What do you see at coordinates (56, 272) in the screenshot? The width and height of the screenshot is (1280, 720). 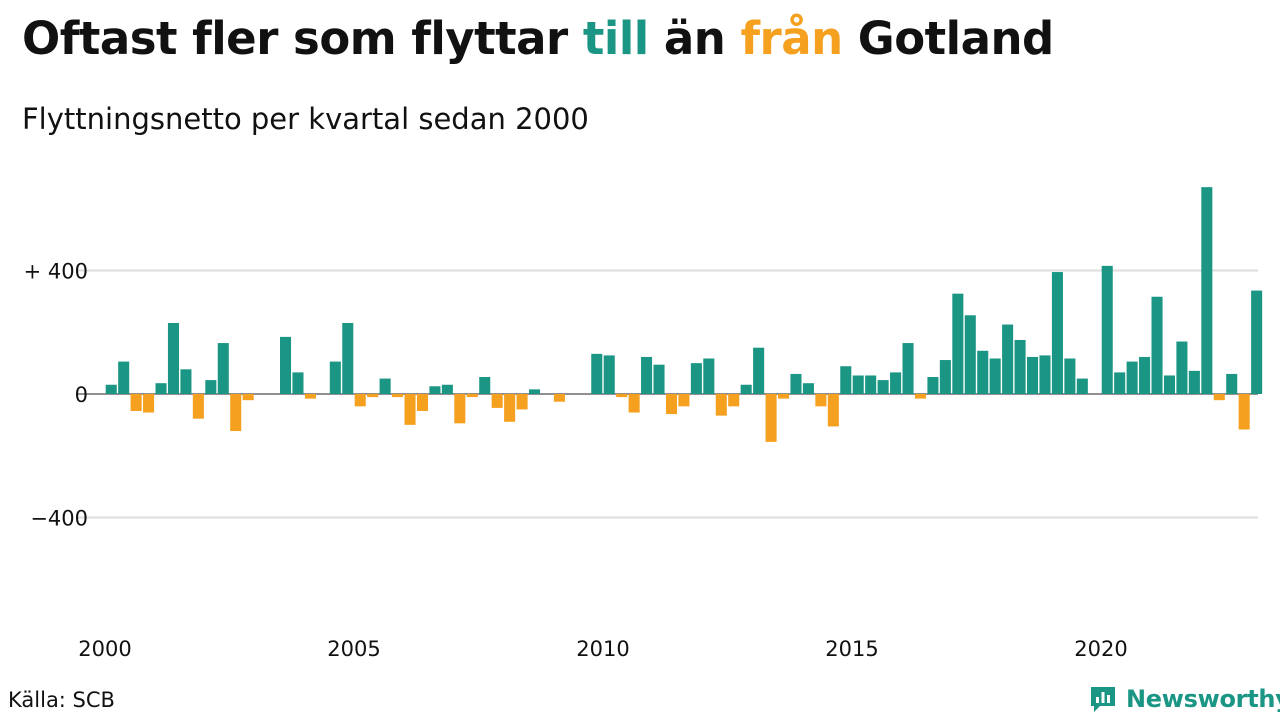 I see `y-tick-label: + 400` at bounding box center [56, 272].